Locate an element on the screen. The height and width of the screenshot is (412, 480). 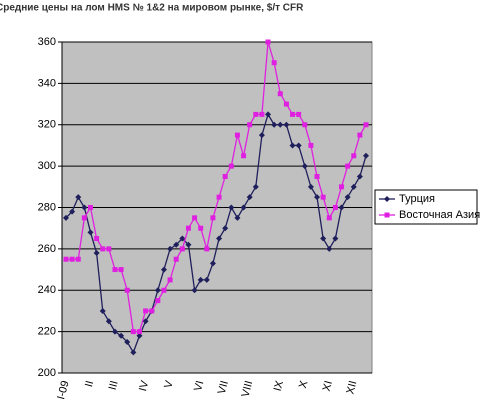
x-tick-label: XII is located at coordinates (351, 387).